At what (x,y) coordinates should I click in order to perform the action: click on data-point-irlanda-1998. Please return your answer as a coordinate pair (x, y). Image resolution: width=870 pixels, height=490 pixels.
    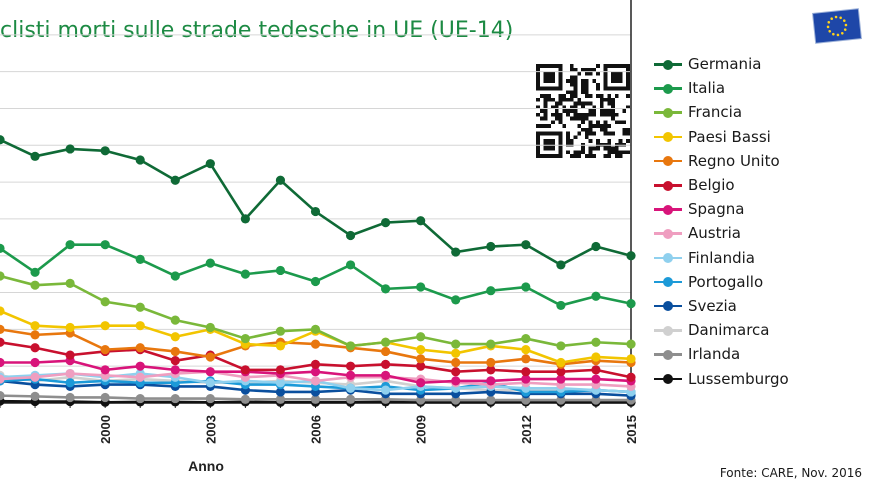
    Looking at the image, I should click on (35, 396).